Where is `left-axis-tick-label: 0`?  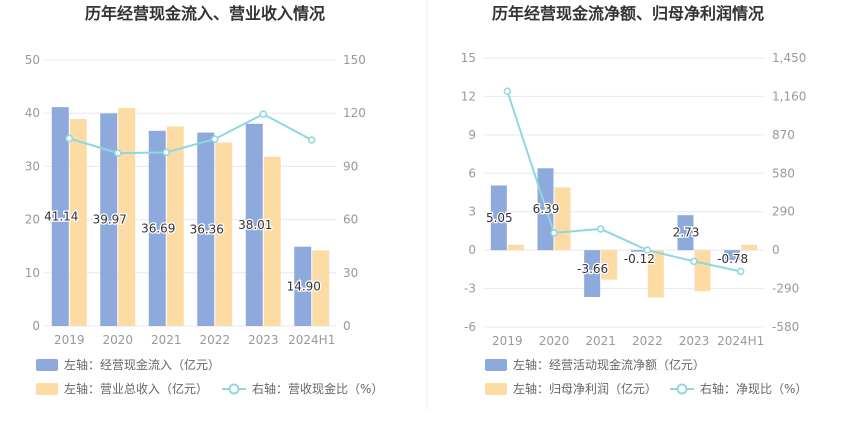 left-axis-tick-label: 0 is located at coordinates (36, 326).